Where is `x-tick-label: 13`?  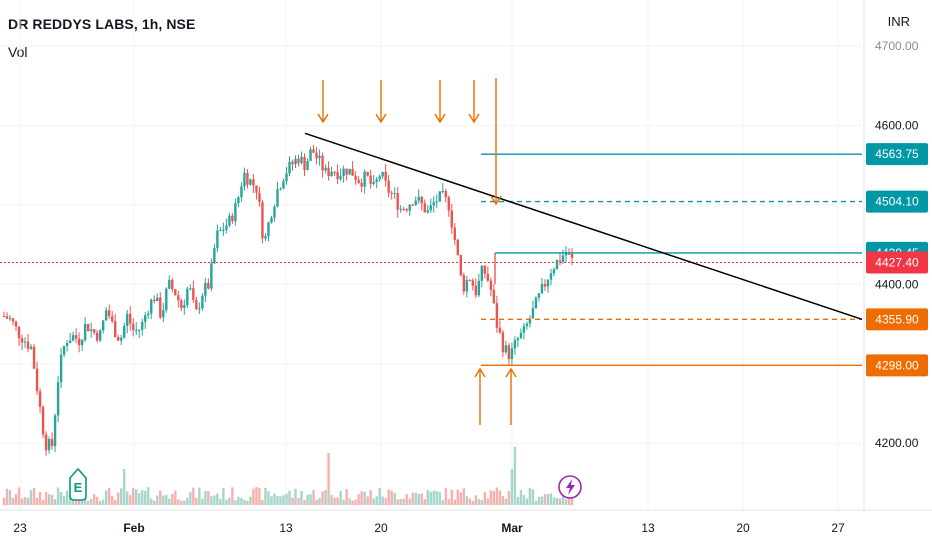
x-tick-label: 13 is located at coordinates (648, 528).